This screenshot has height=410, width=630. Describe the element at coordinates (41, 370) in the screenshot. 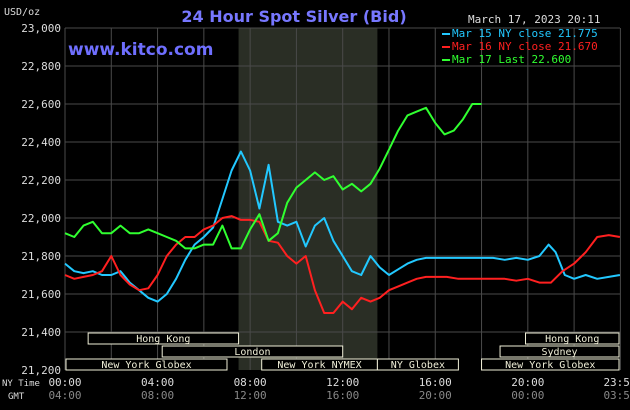

I see `y-tick-label: 21,200` at that location.